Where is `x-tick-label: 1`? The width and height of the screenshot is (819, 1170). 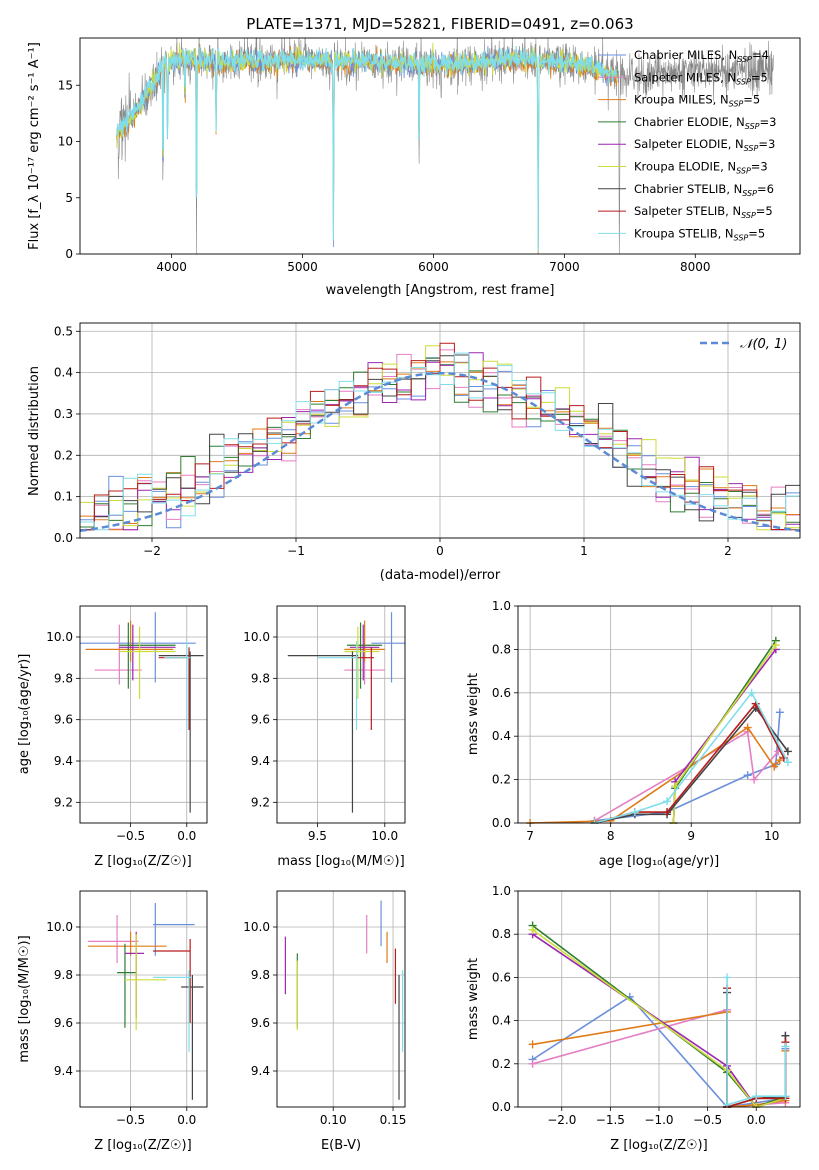
x-tick-label: 1 is located at coordinates (584, 551).